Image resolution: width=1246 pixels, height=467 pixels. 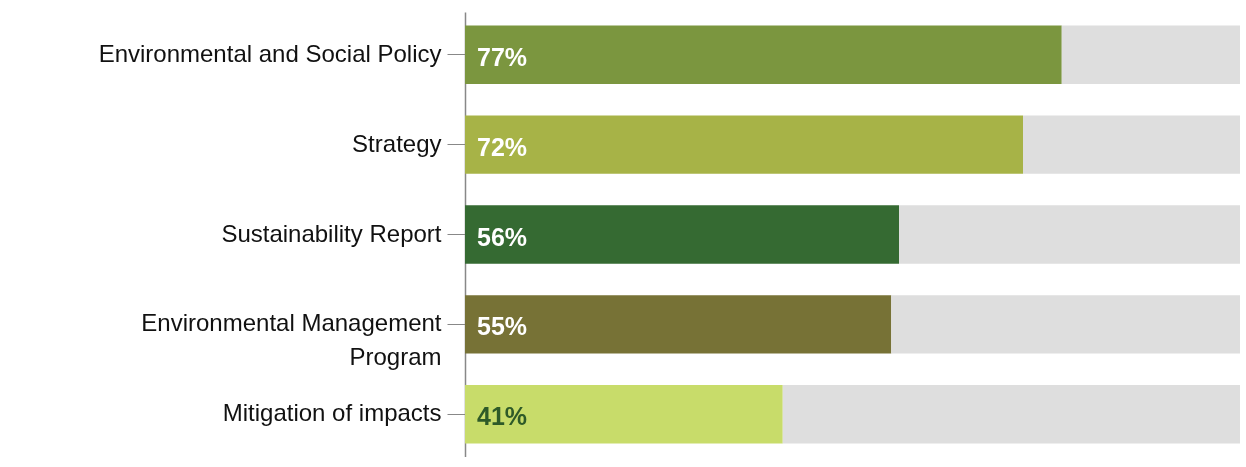 What do you see at coordinates (502, 416) in the screenshot?
I see `data-label: 41%` at bounding box center [502, 416].